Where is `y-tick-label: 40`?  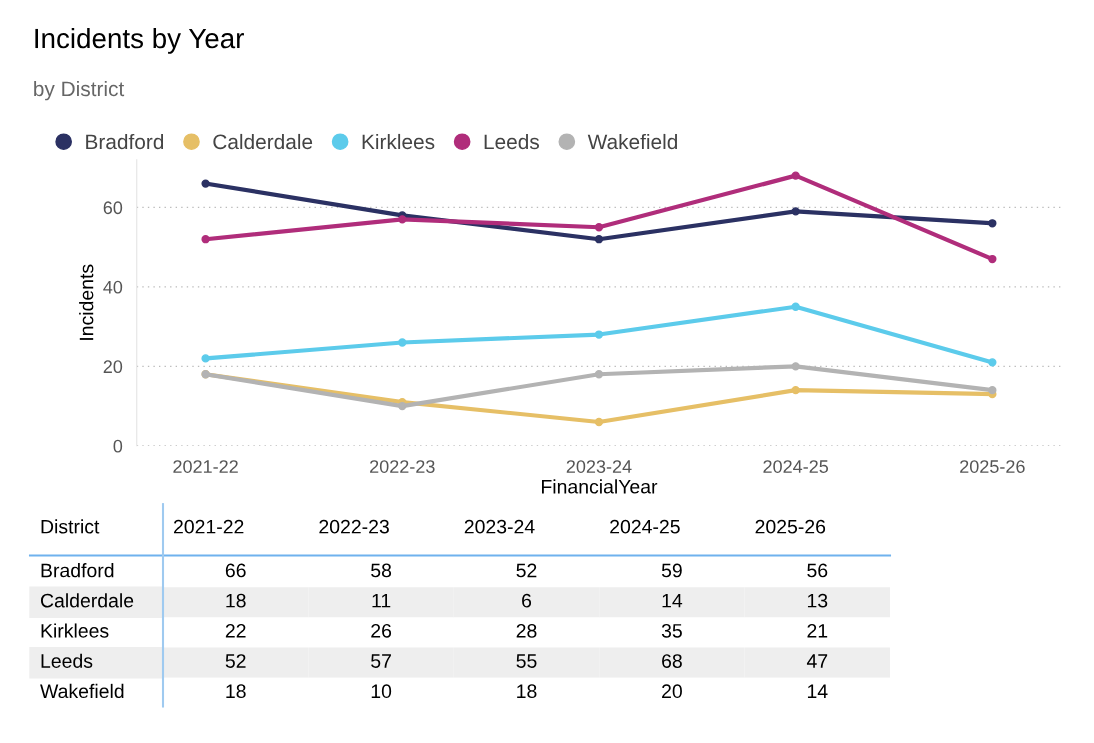
y-tick-label: 40 is located at coordinates (113, 287).